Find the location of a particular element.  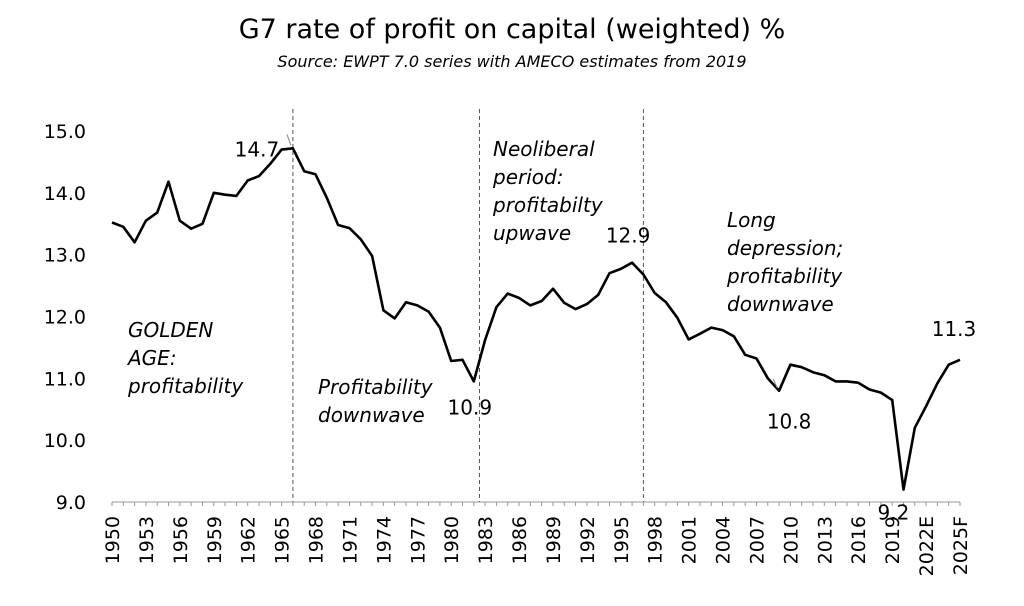

data-label: 10.9 is located at coordinates (470, 407).